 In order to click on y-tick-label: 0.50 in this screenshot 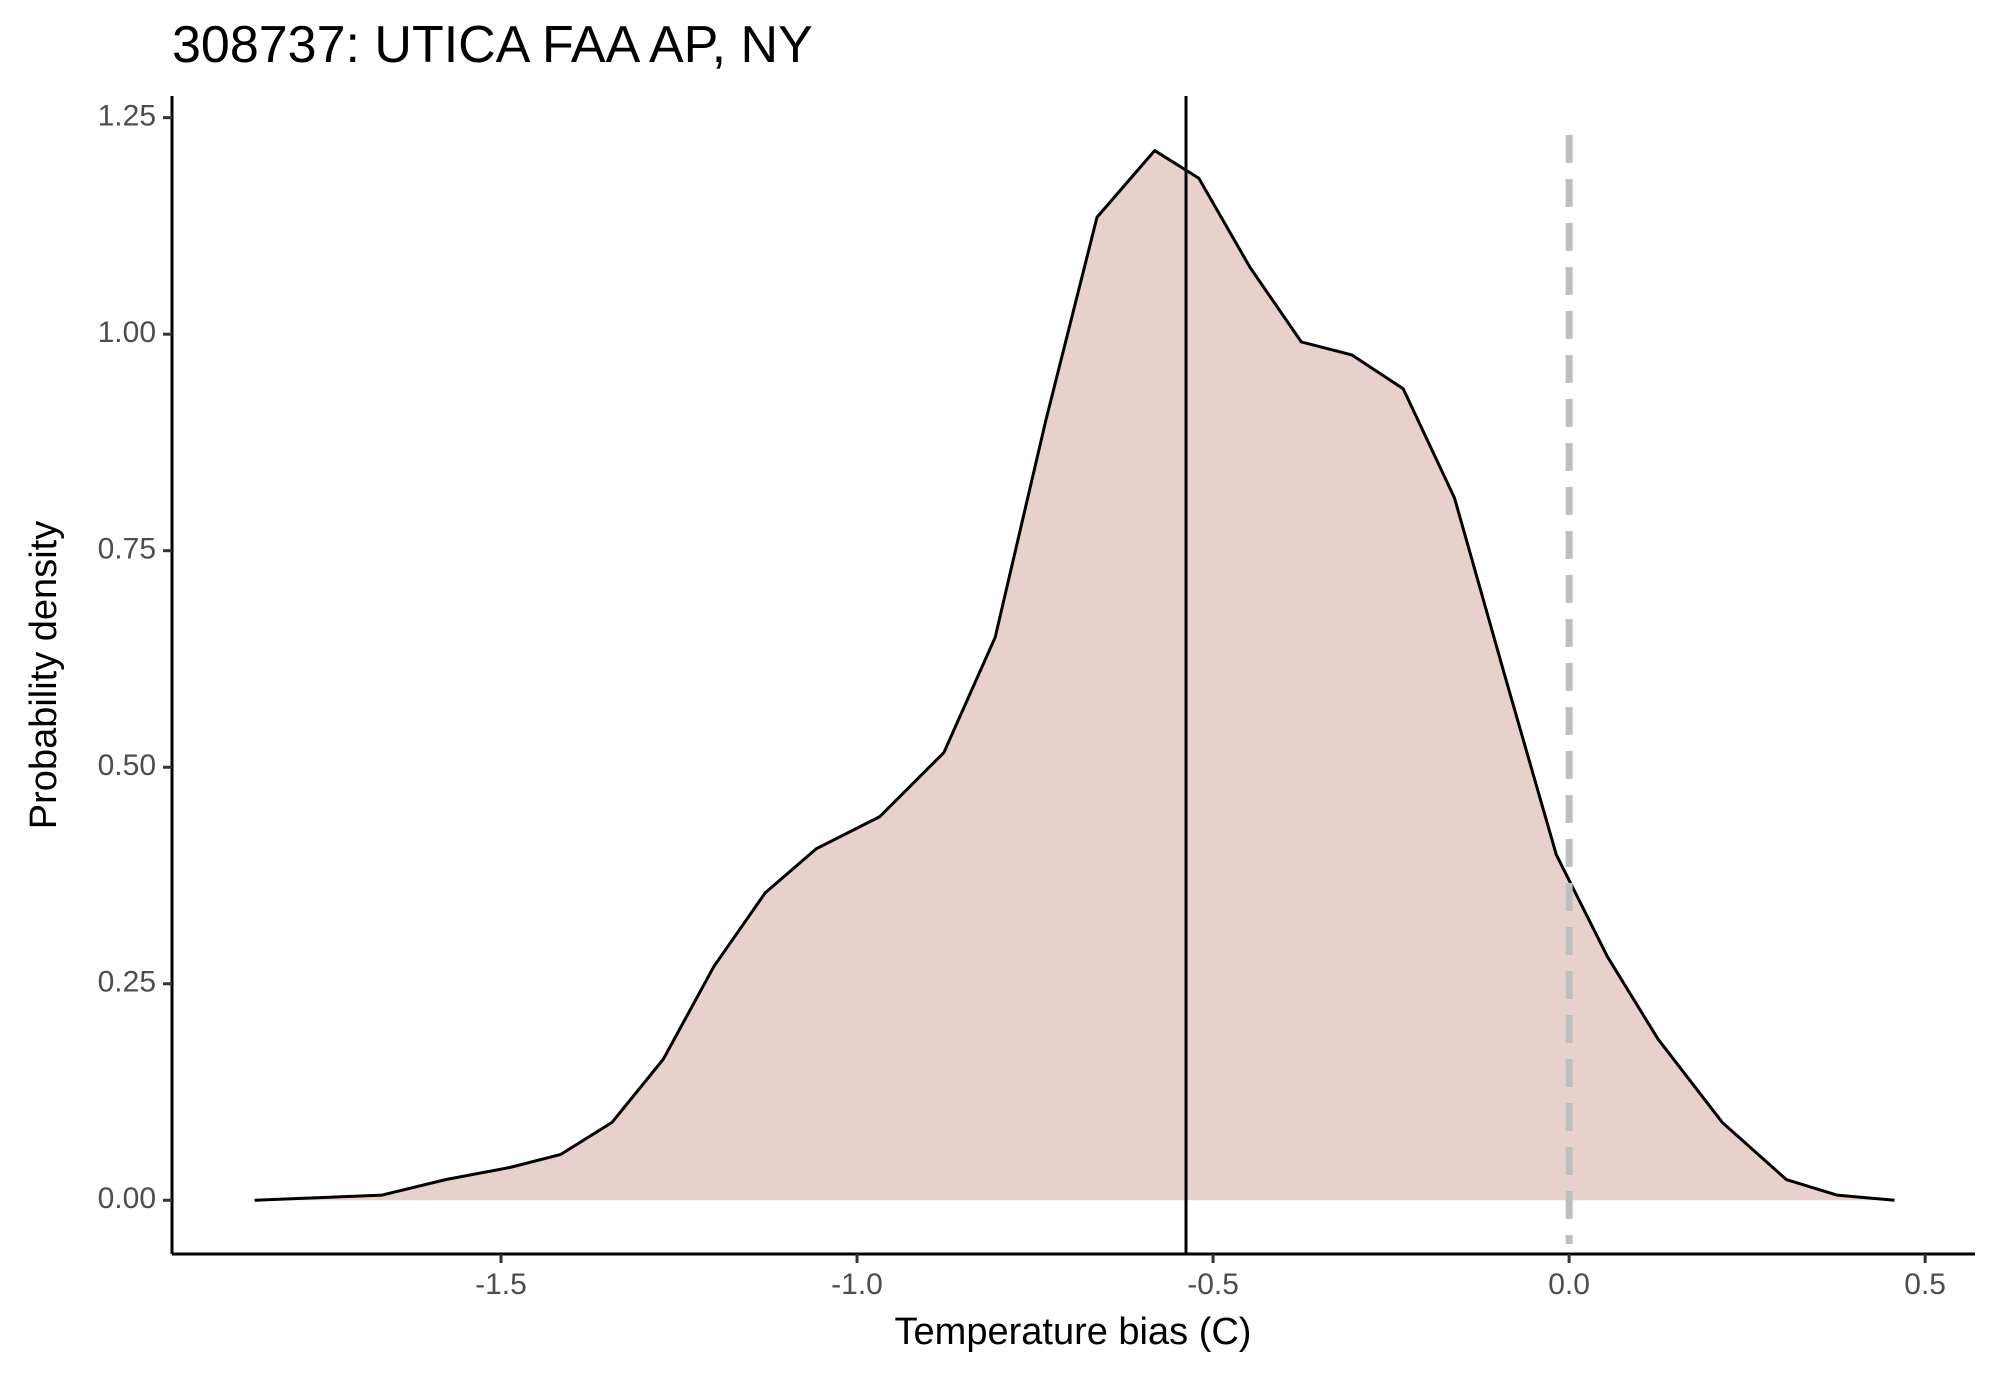, I will do `click(127, 765)`.